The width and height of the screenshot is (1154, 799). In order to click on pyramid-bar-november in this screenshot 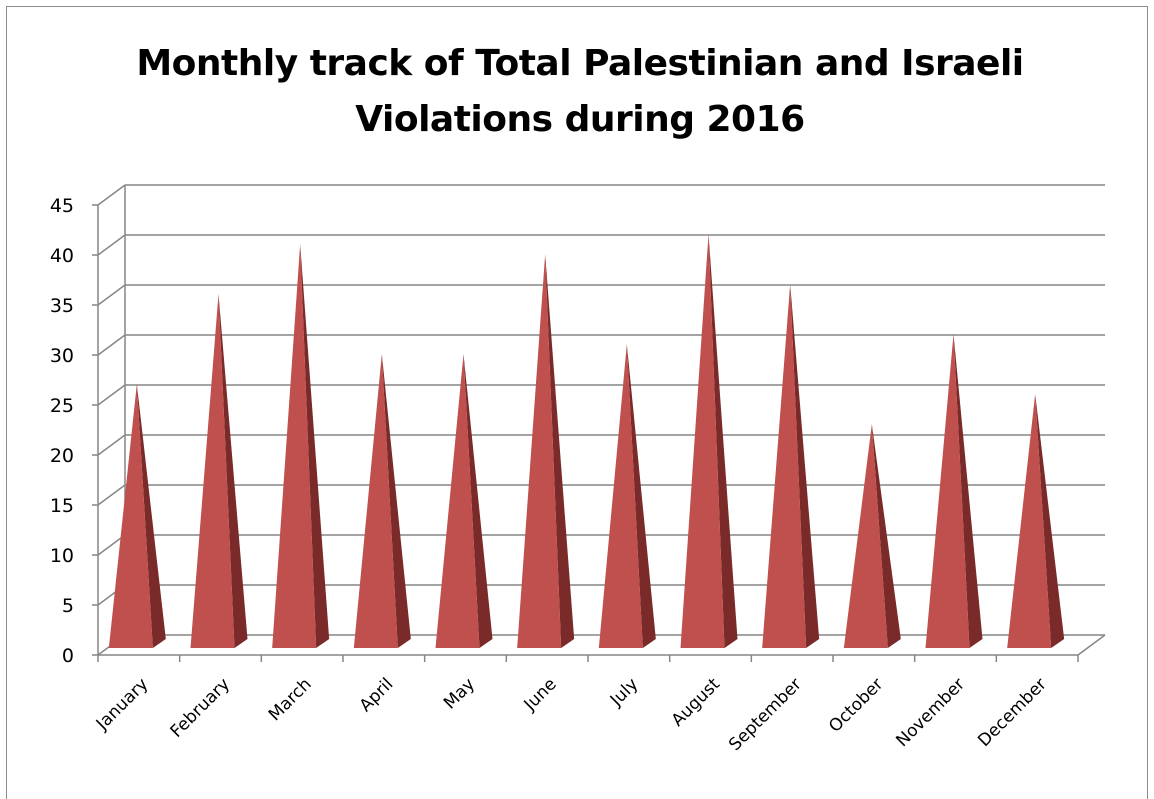, I will do `click(947, 491)`.